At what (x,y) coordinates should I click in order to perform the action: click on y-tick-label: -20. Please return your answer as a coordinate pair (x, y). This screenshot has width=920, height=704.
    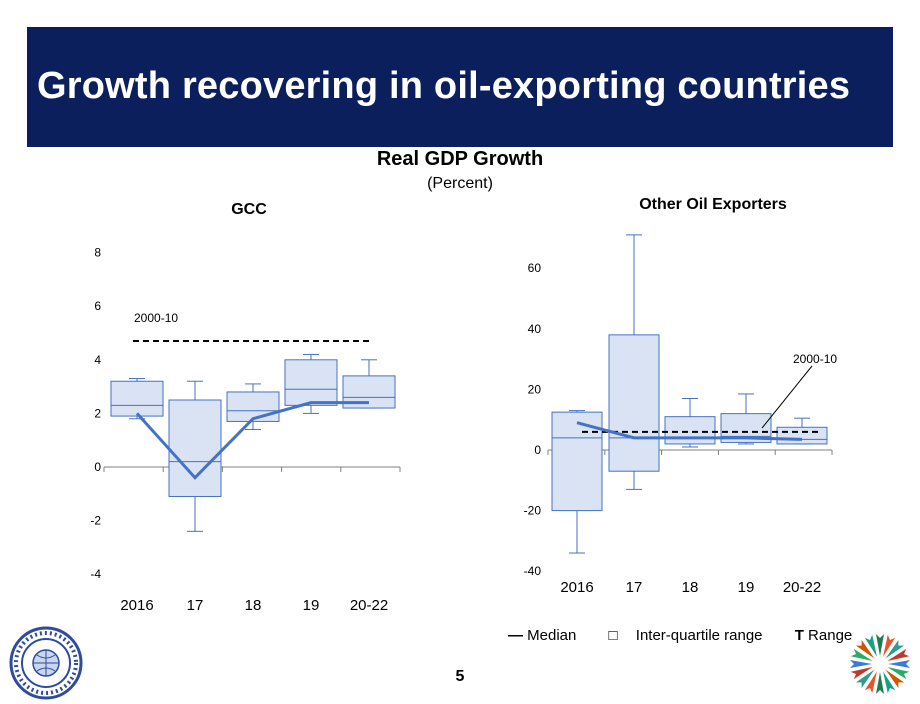
    Looking at the image, I should click on (533, 511).